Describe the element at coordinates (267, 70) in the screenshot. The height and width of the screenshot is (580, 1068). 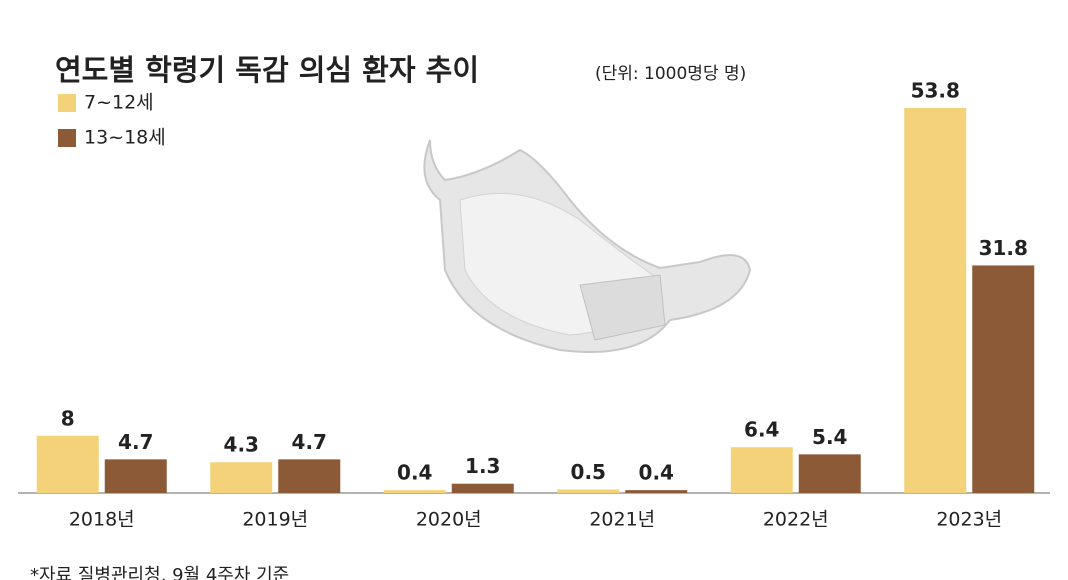
I see `chart-title: 연도별 학령기 독감 의심 환자 추이` at that location.